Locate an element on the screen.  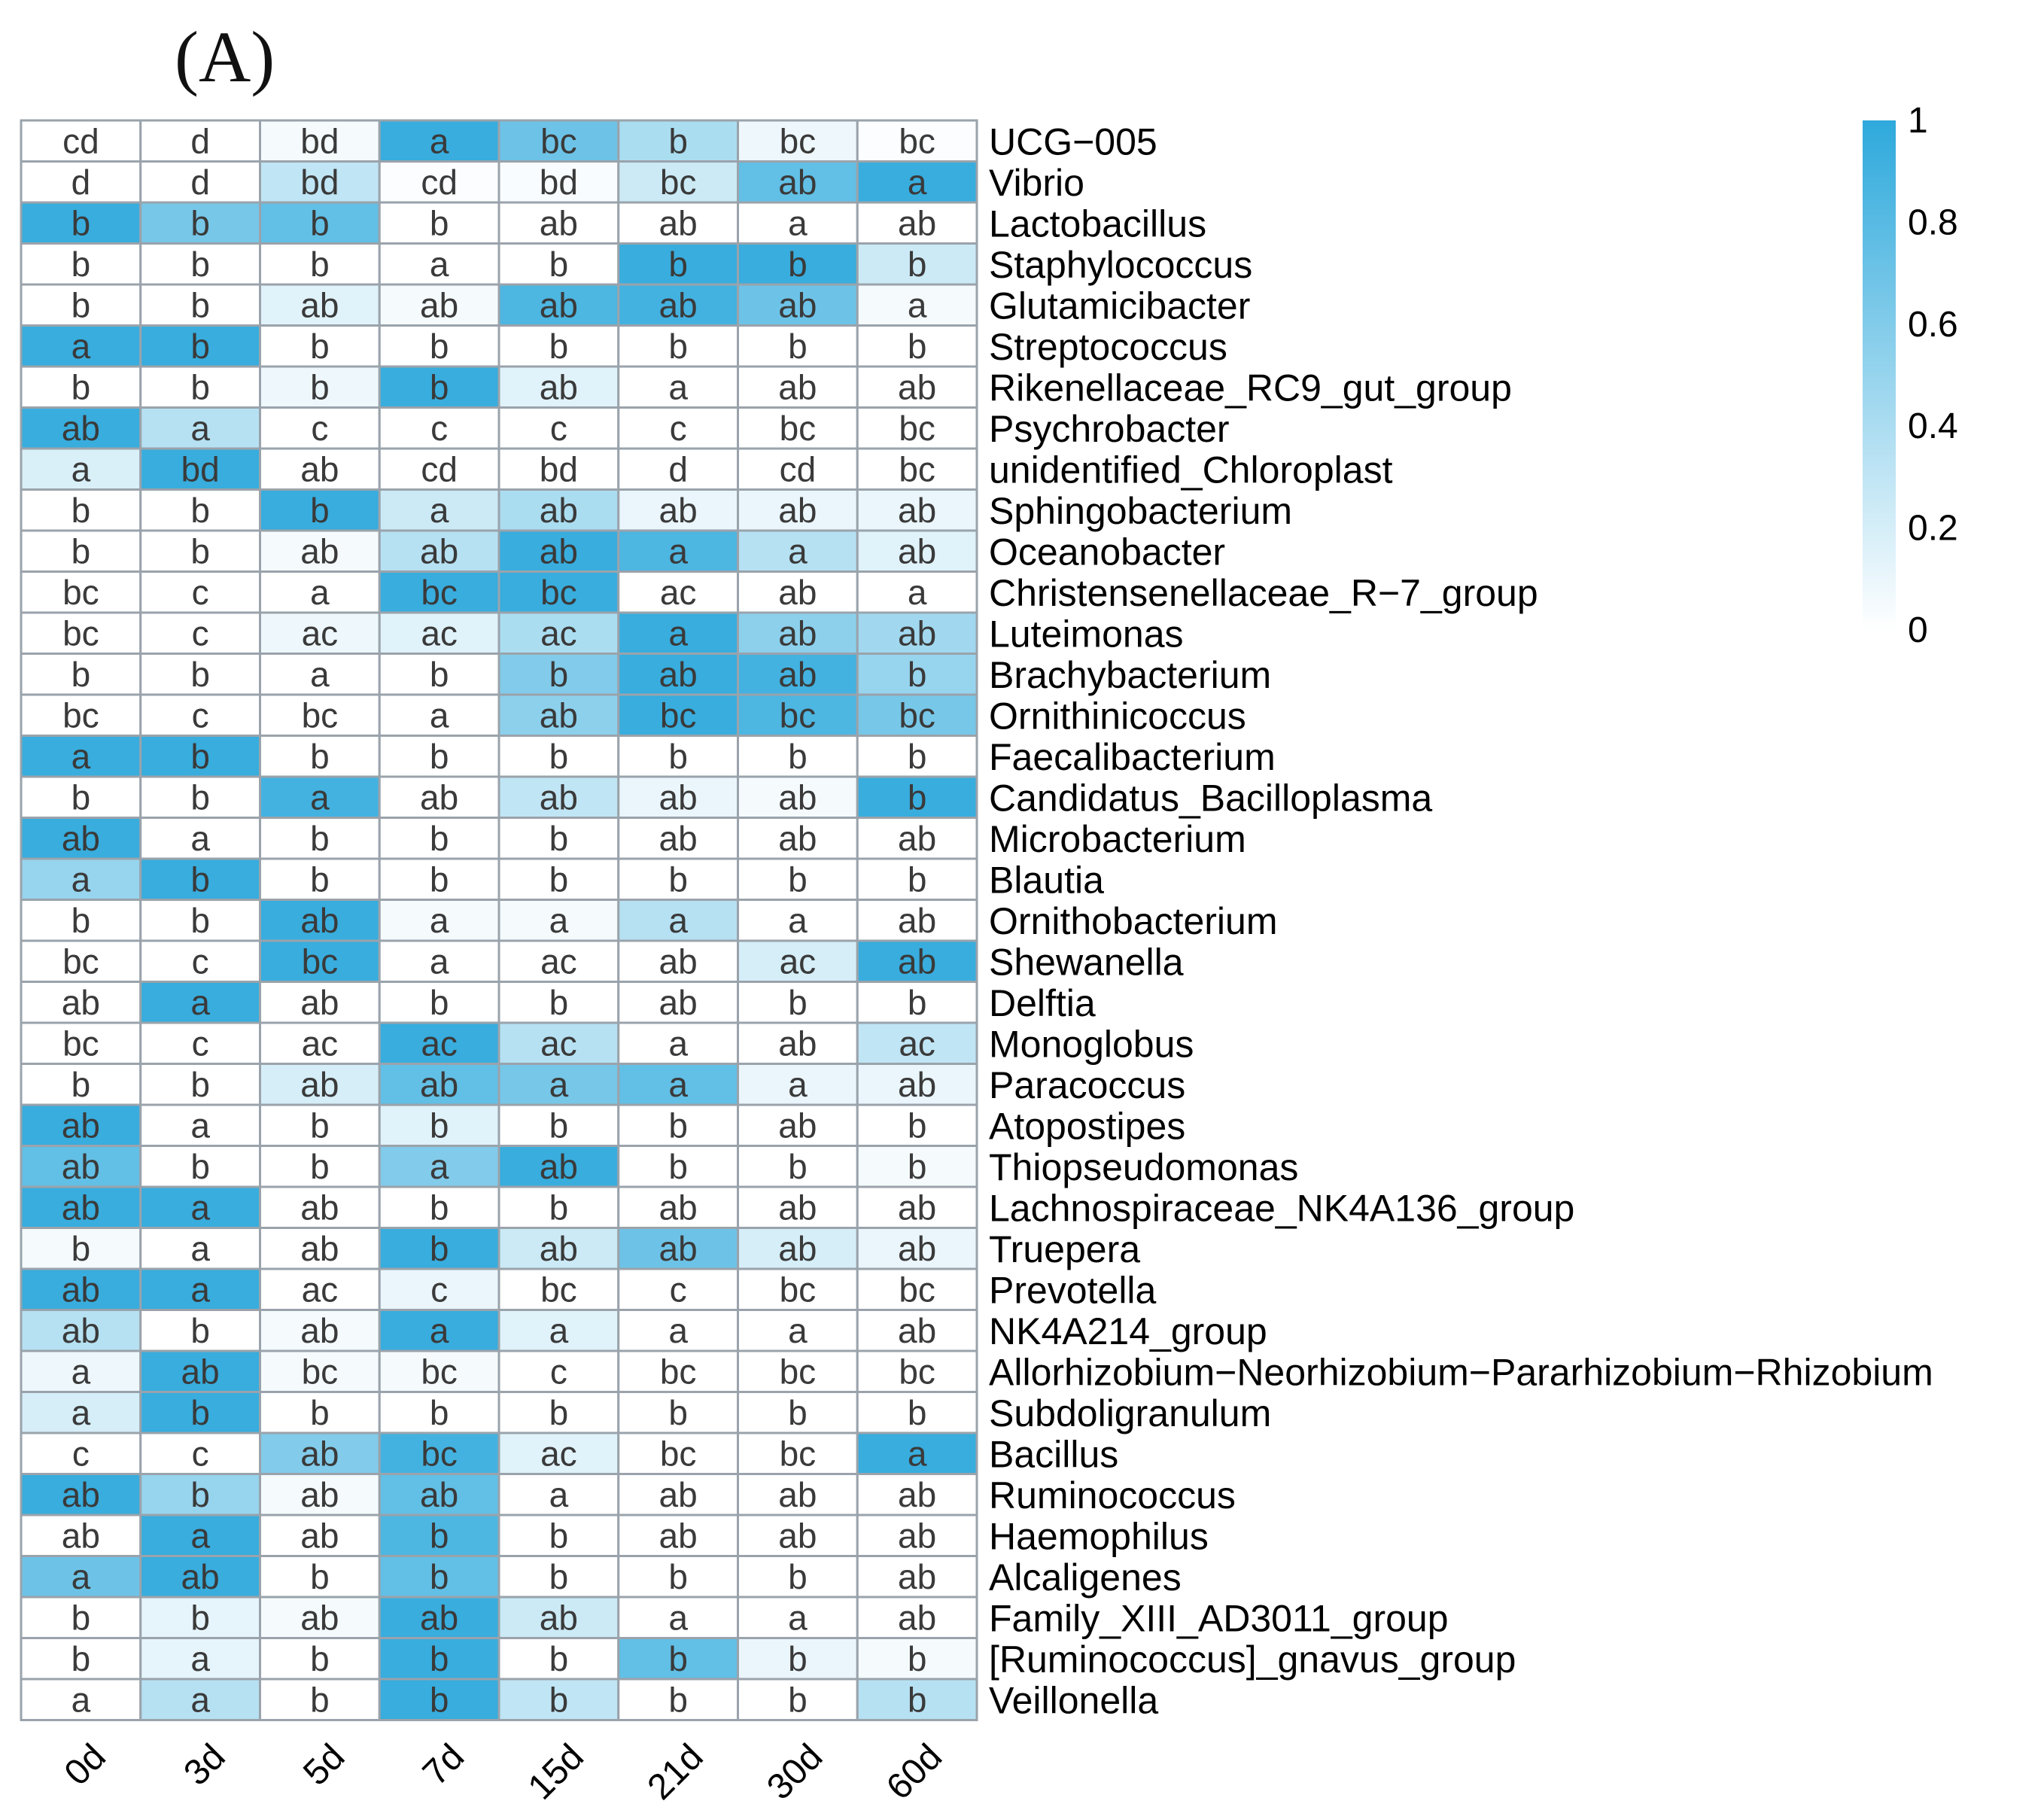
legend-color-bar is located at coordinates (1879, 375).